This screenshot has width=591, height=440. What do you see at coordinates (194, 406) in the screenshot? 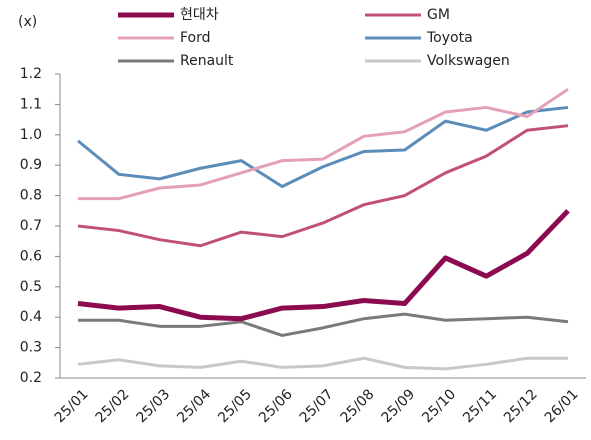
I see `x-tick-label: 25/04` at bounding box center [194, 406].